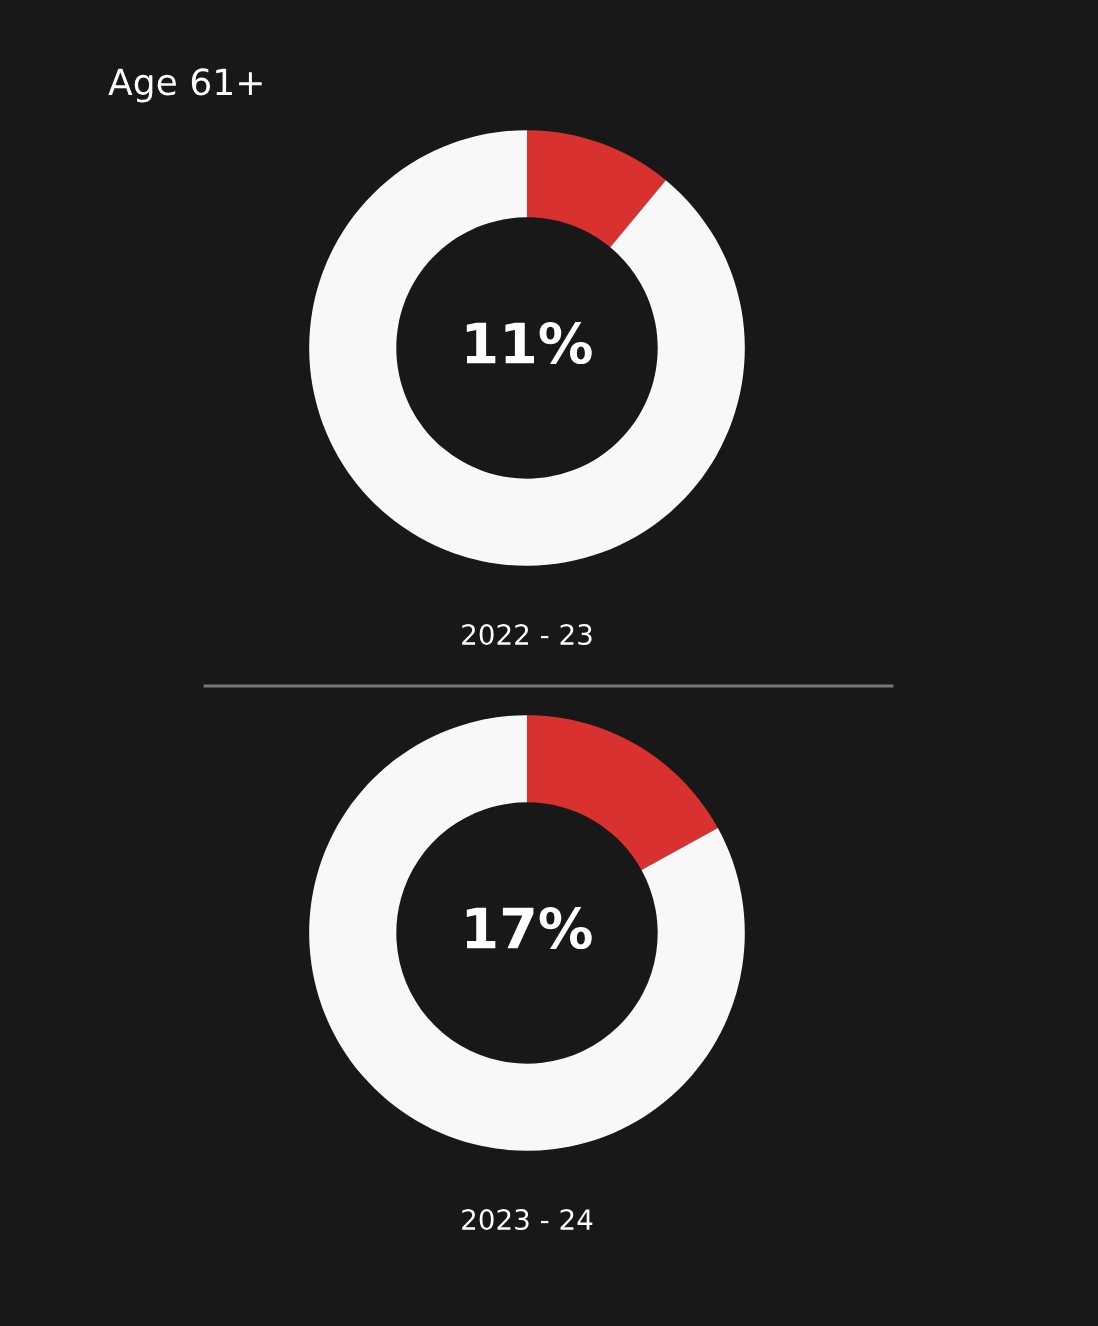  Describe the element at coordinates (529, 928) in the screenshot. I see `text: 17%` at that location.